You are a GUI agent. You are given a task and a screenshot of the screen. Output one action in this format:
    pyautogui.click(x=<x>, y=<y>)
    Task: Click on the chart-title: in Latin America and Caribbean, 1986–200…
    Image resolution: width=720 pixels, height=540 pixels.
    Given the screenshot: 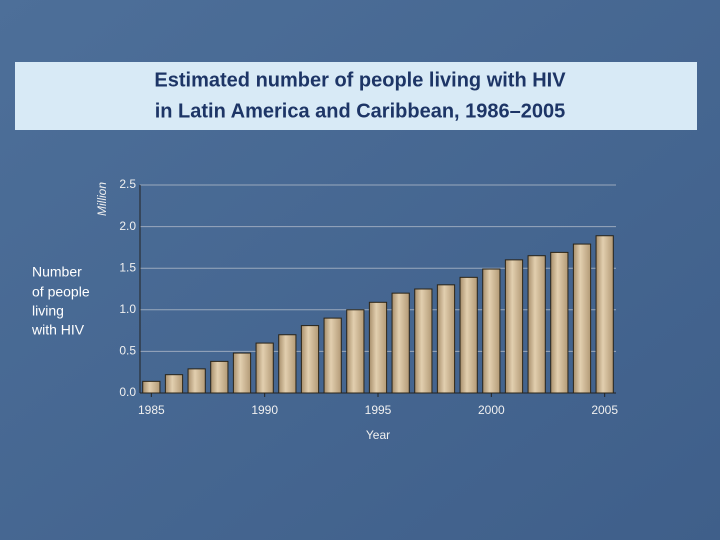 What is the action you would take?
    pyautogui.click(x=360, y=111)
    